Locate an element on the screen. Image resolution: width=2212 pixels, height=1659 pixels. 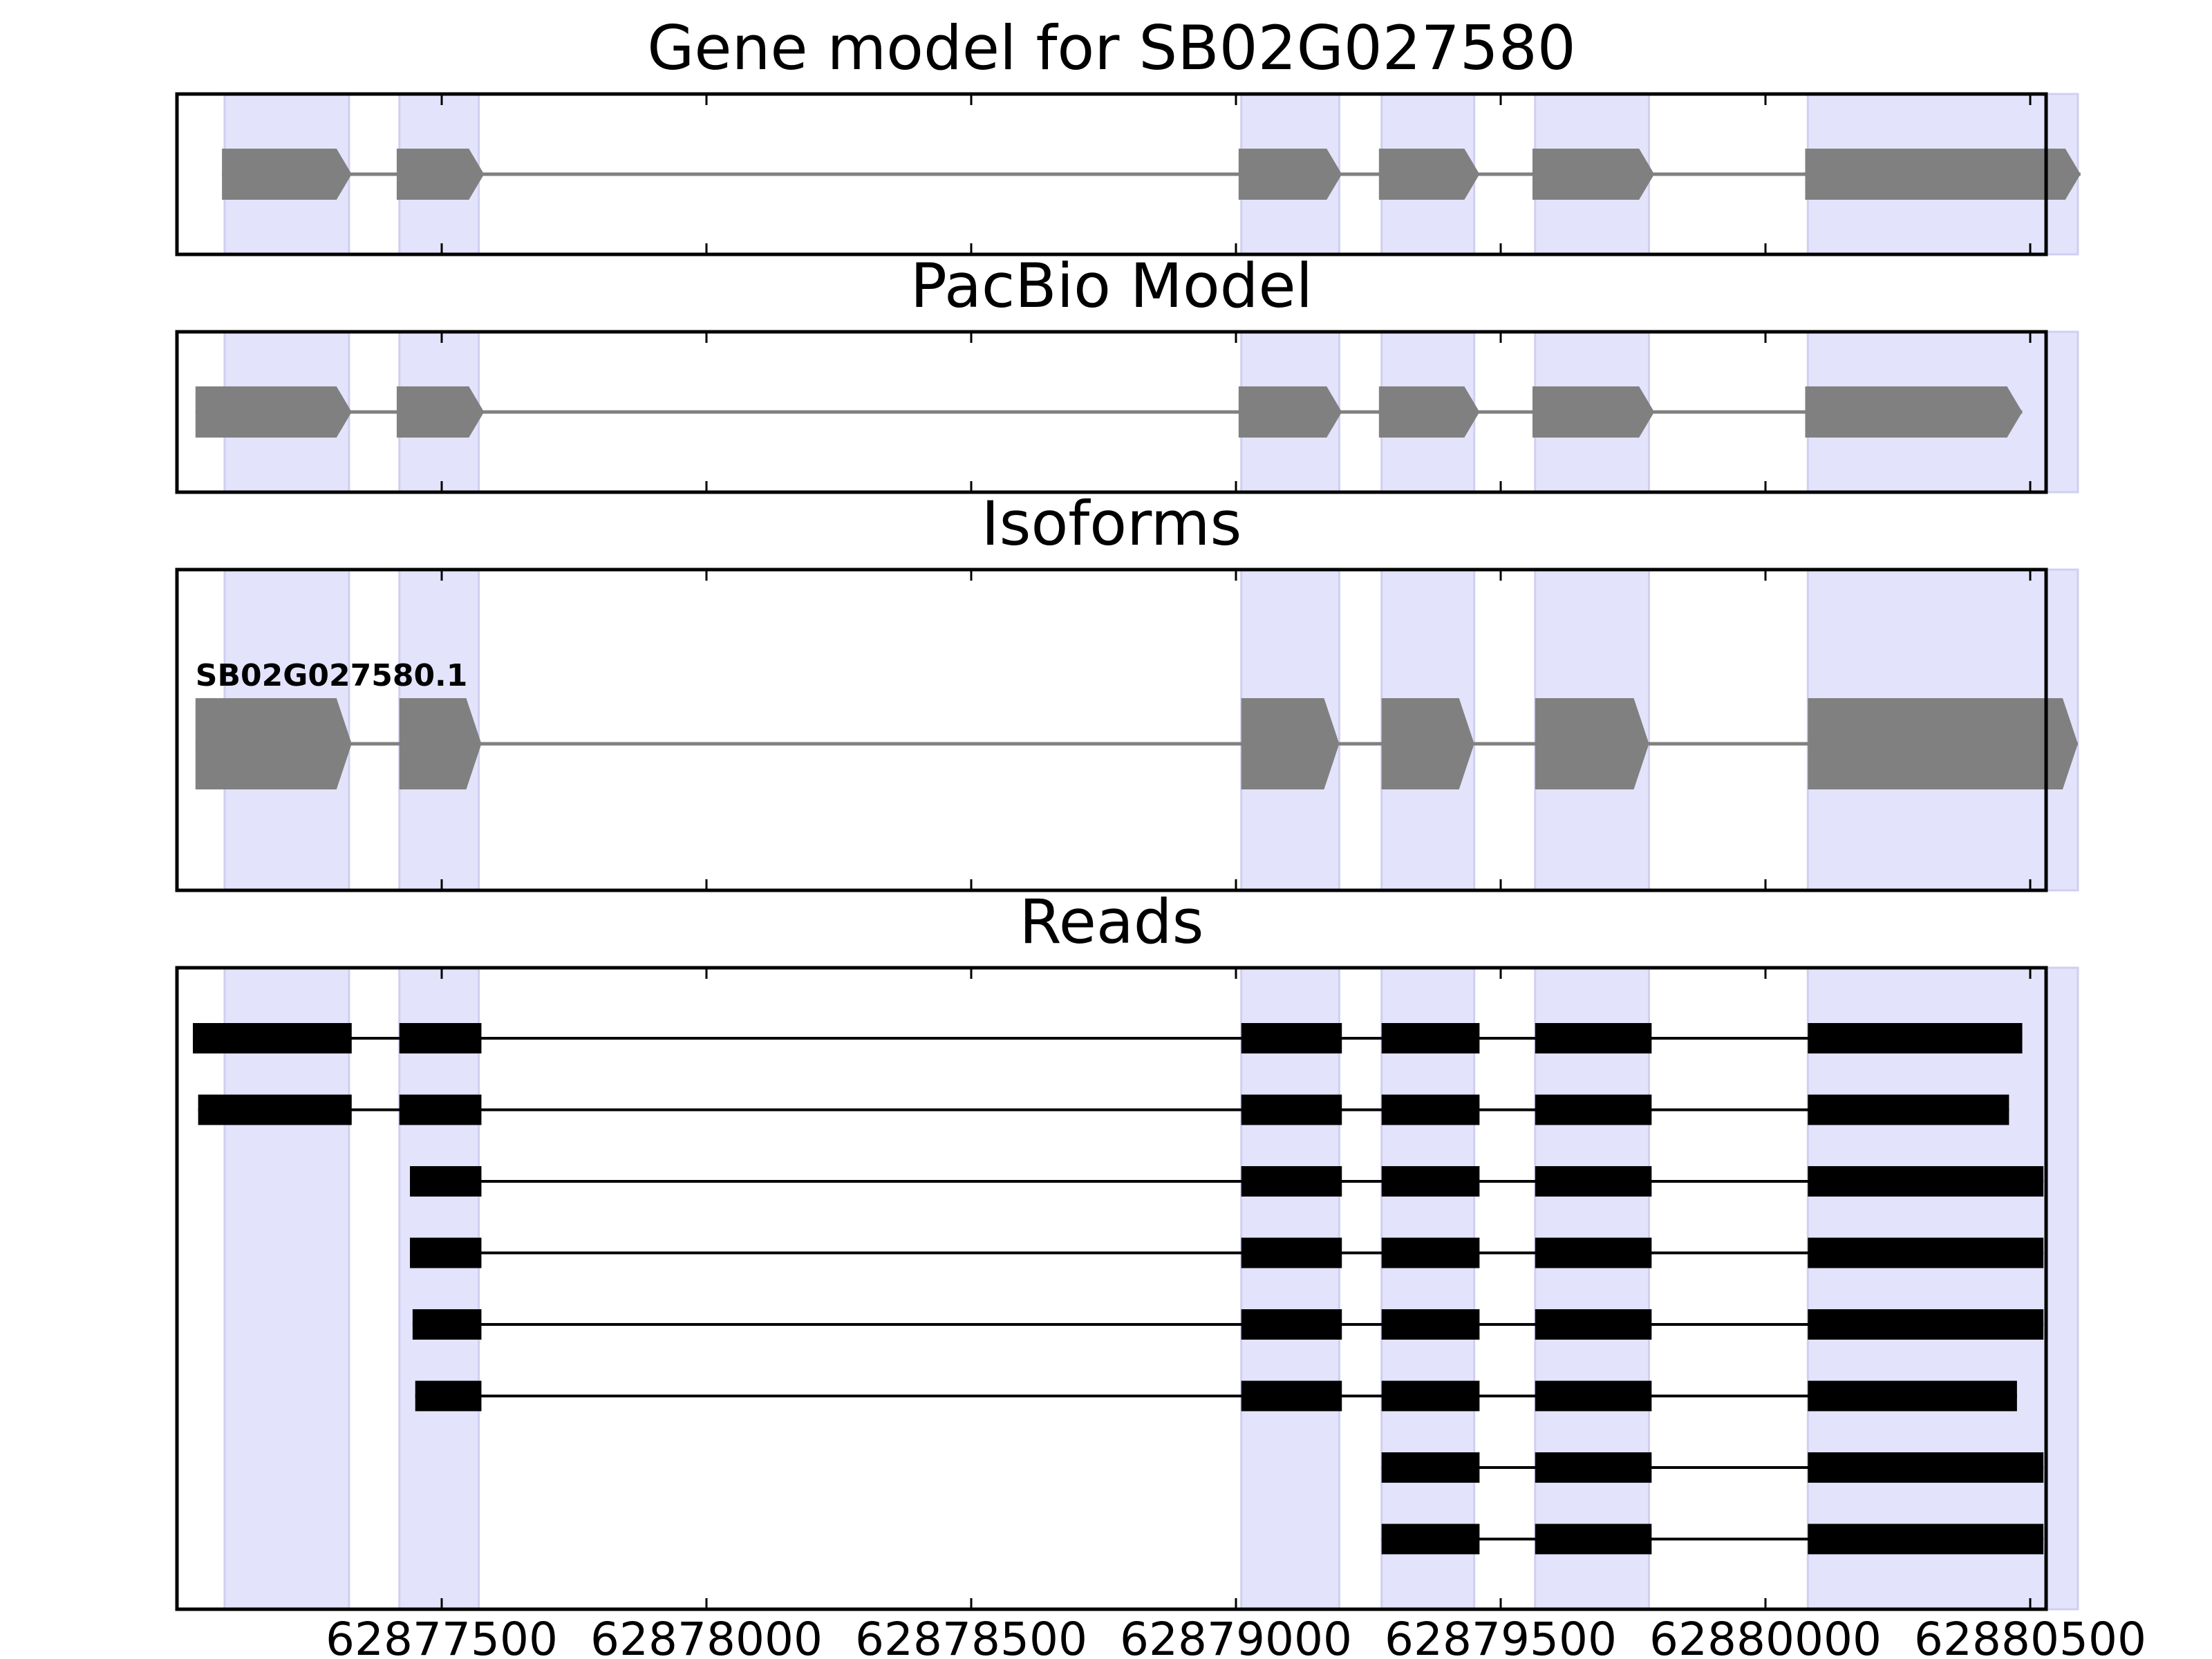
panel-title: Reads is located at coordinates (1112, 922).